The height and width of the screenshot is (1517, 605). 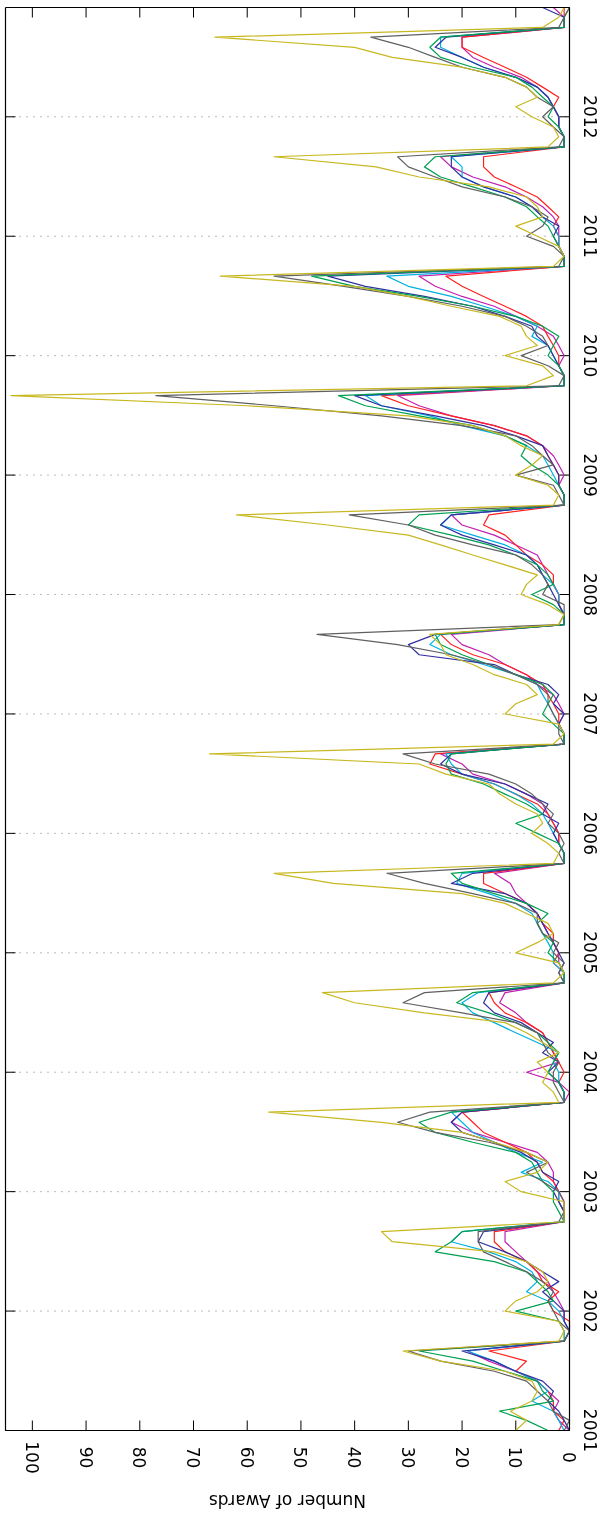 I want to click on x-tick-label: 10, so click(x=515, y=1457).